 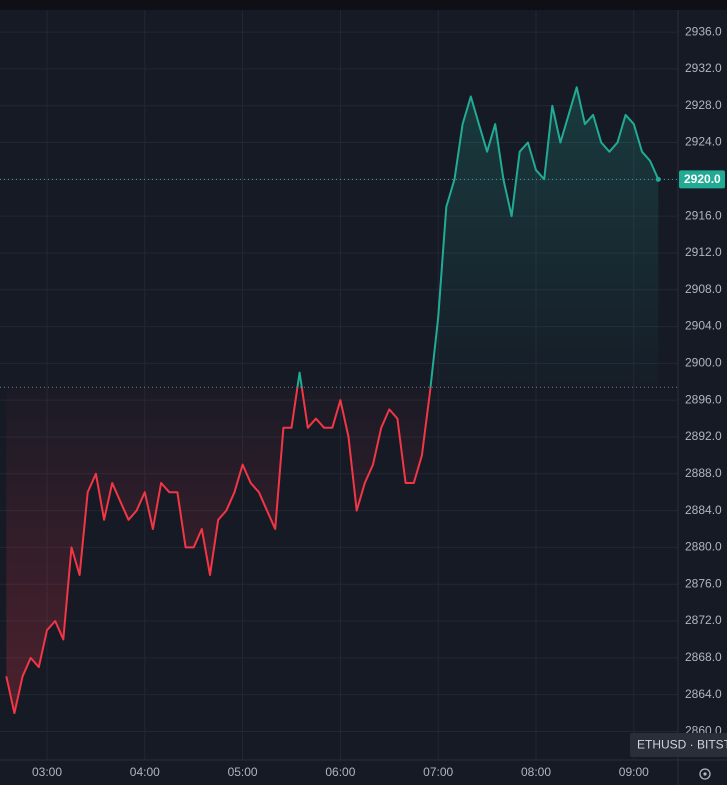 What do you see at coordinates (703, 510) in the screenshot?
I see `y-tick-label: 2884.0` at bounding box center [703, 510].